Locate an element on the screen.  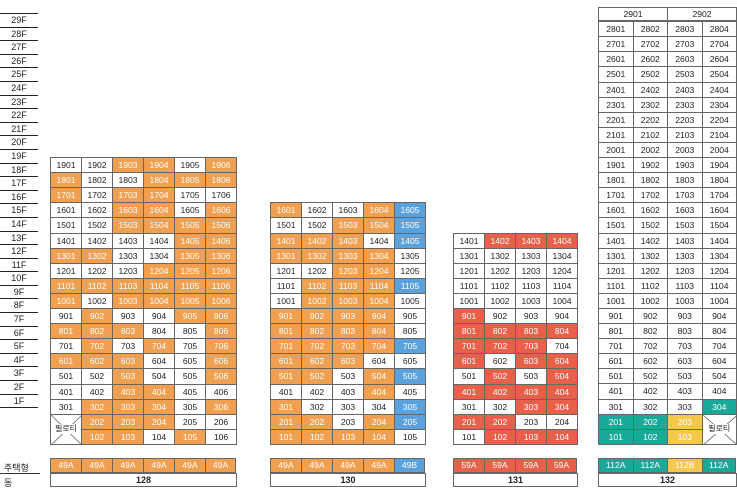
unit-cell: 503 is located at coordinates (348, 377).